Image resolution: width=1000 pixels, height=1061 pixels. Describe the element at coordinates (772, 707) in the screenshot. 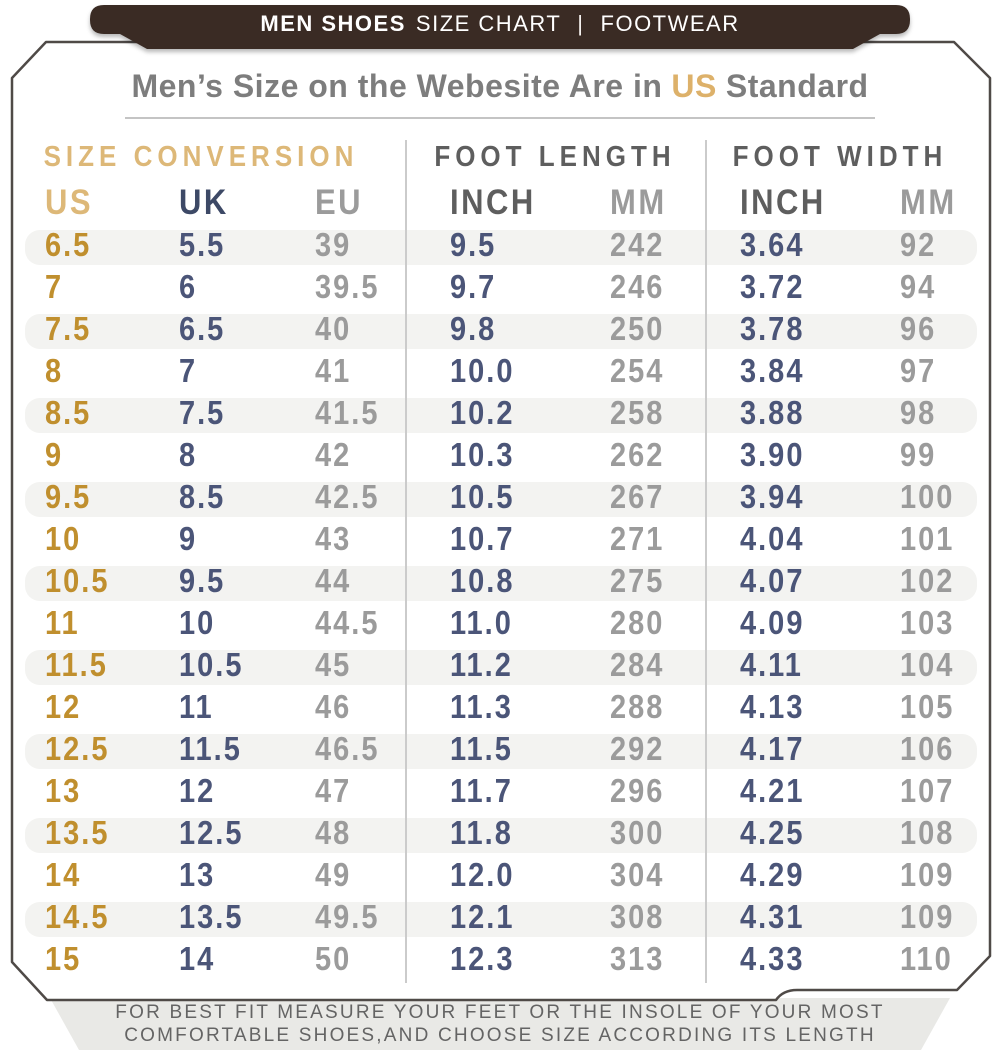

I see `cell-width-inch: 4.13` at that location.